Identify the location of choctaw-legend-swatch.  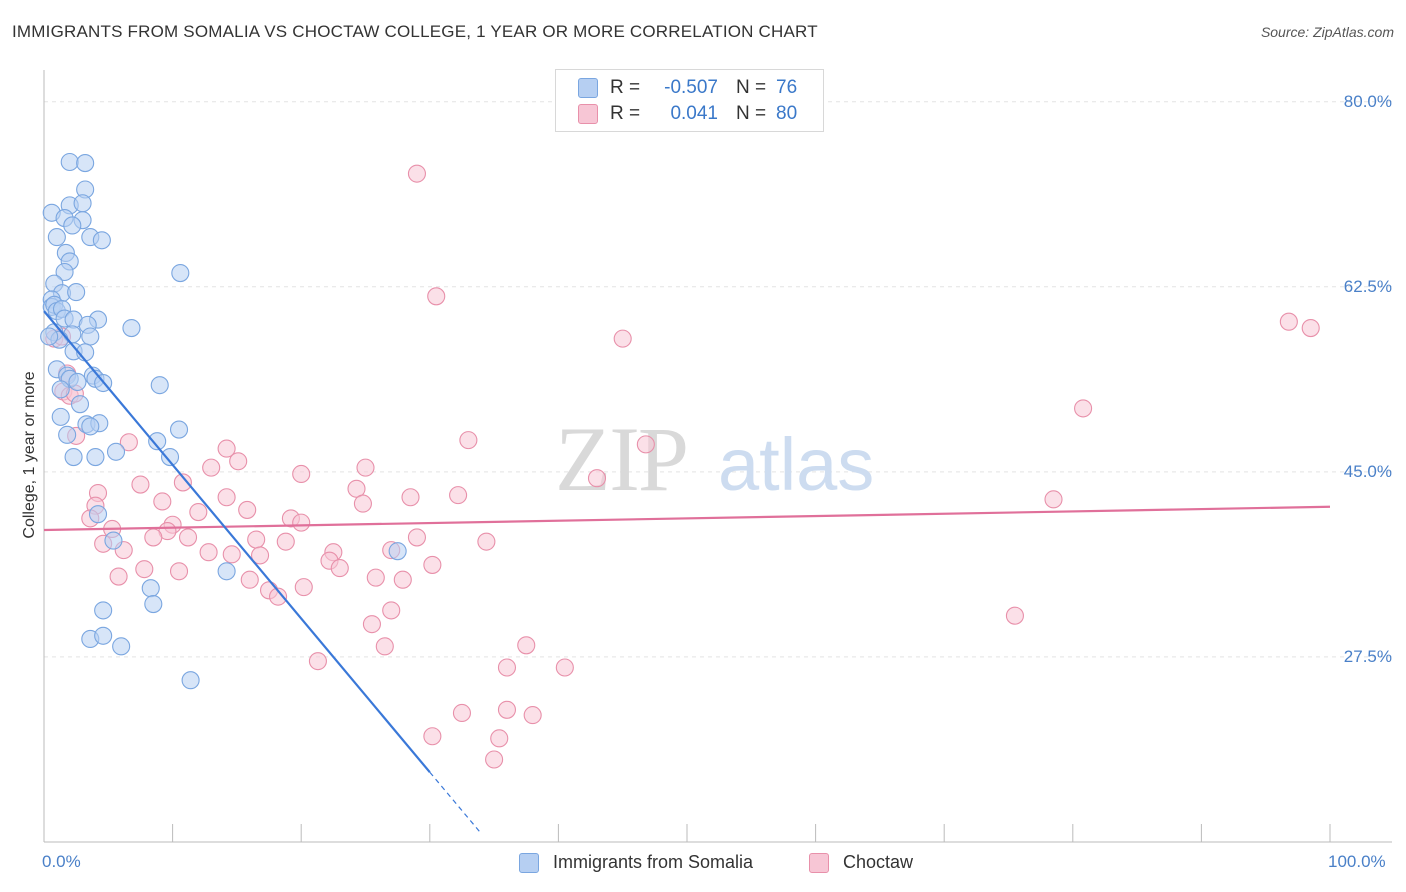
(819, 862).